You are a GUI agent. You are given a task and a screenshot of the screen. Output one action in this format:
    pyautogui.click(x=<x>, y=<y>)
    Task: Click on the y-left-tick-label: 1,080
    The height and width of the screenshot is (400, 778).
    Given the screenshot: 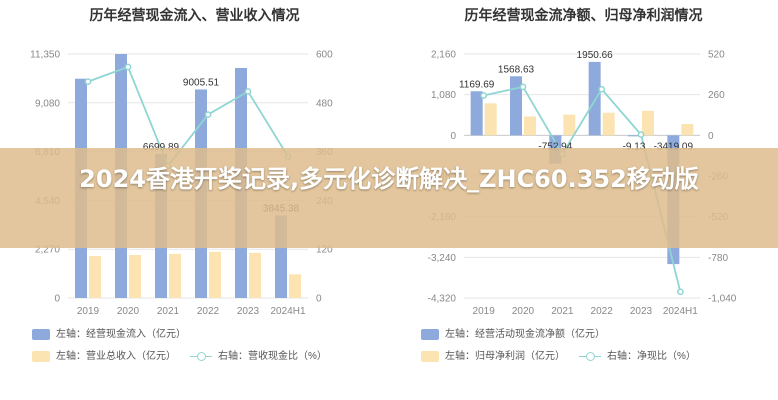 What is the action you would take?
    pyautogui.click(x=443, y=95)
    